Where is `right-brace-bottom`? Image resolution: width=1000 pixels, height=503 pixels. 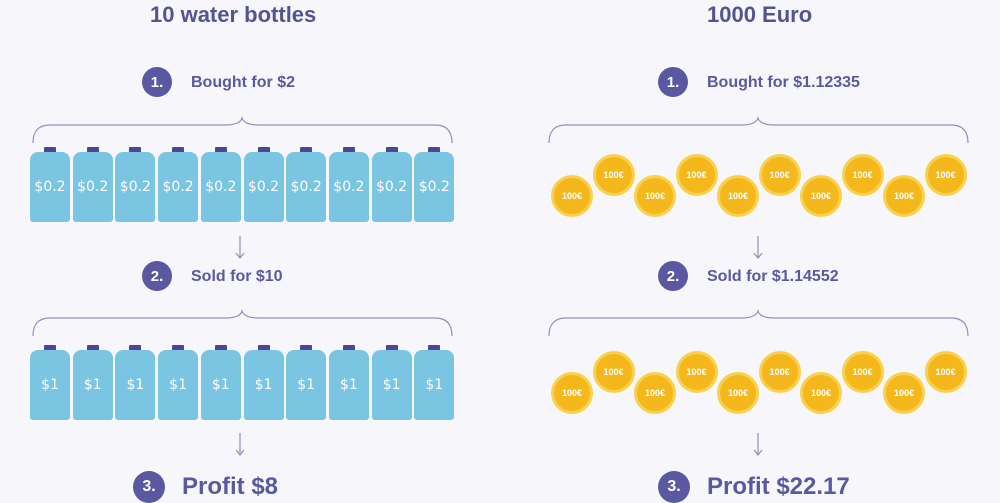 right-brace-bottom is located at coordinates (758, 322).